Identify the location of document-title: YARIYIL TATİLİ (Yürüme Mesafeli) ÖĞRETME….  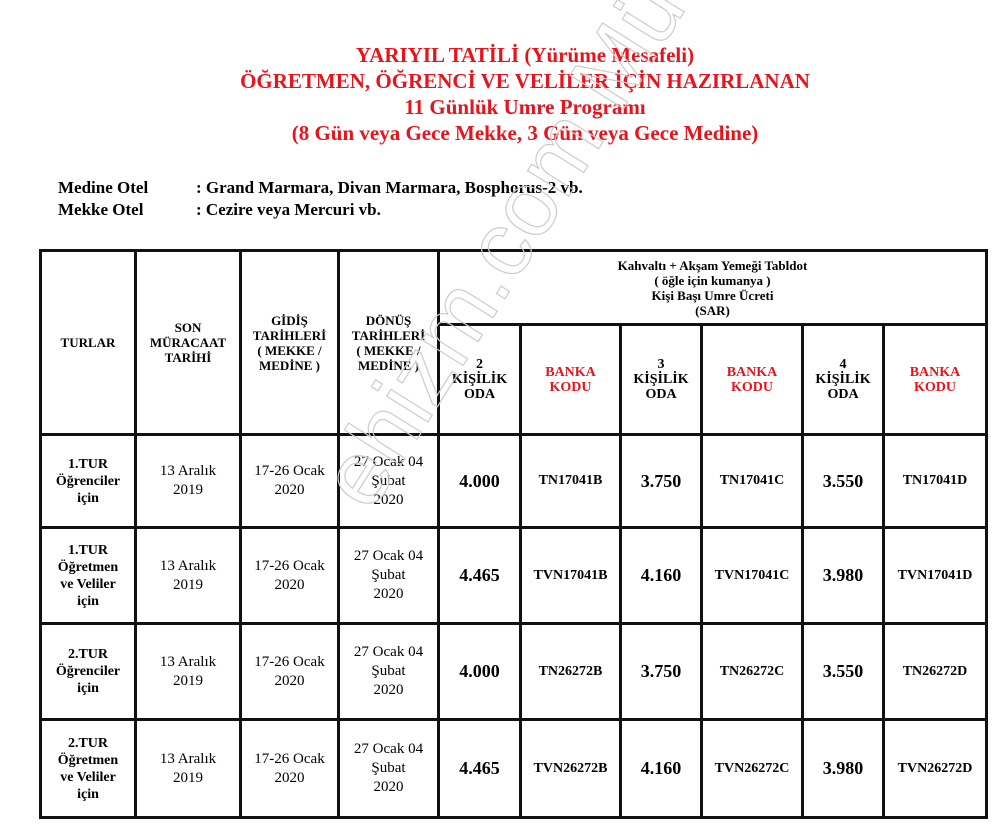
(500, 94).